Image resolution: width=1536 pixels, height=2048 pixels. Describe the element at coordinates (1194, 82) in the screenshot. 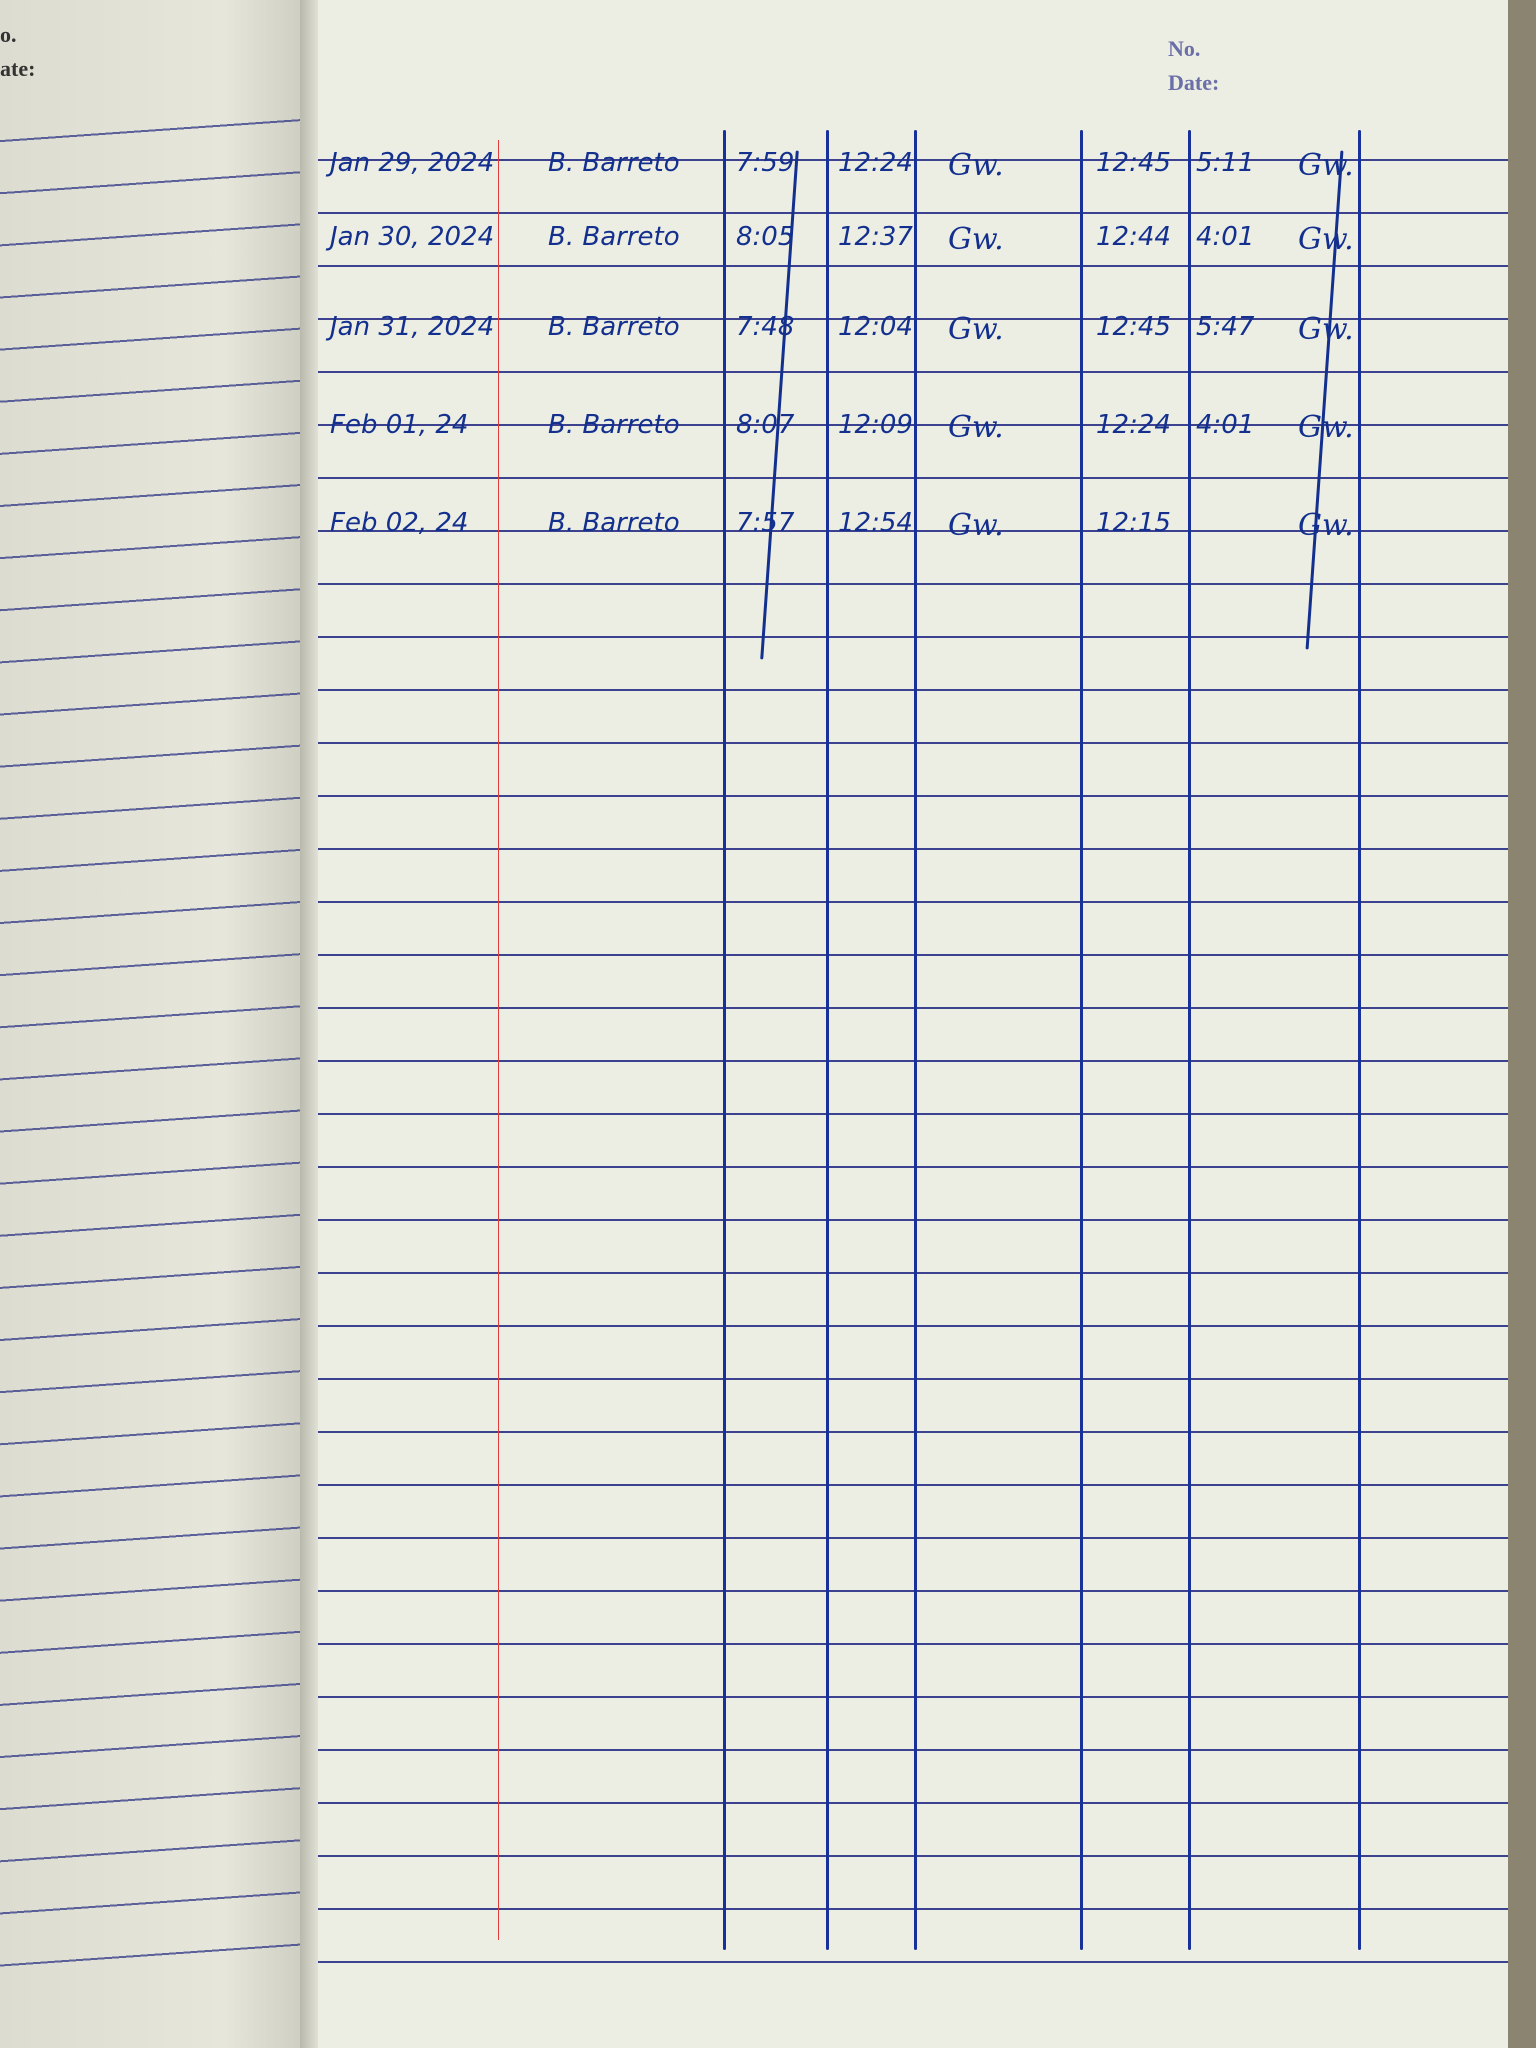

I see `header-date: Date:` at that location.